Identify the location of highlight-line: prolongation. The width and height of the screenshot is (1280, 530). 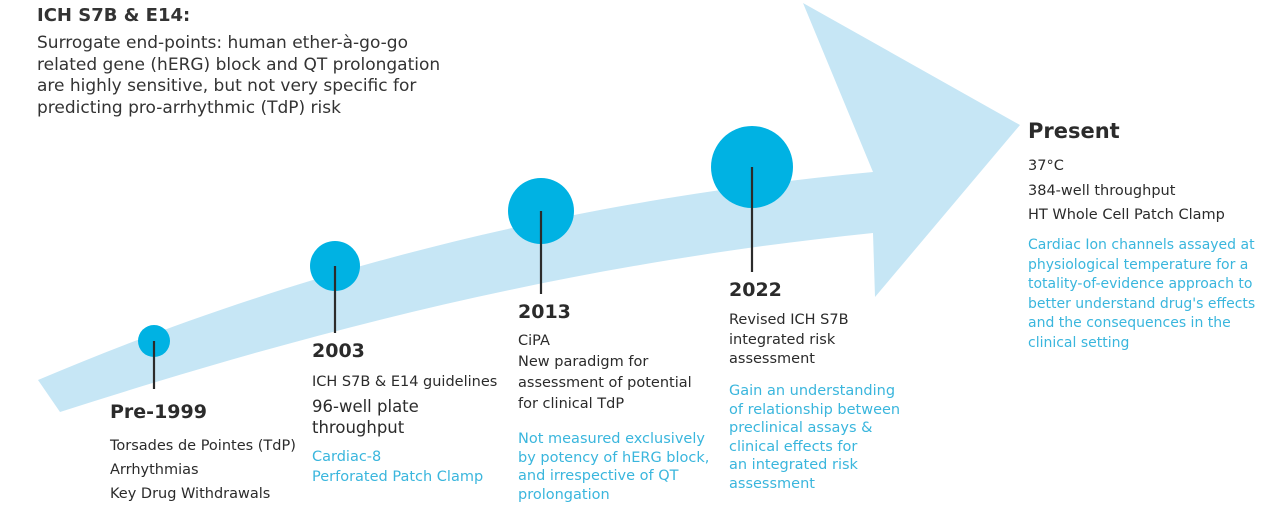
(564, 494).